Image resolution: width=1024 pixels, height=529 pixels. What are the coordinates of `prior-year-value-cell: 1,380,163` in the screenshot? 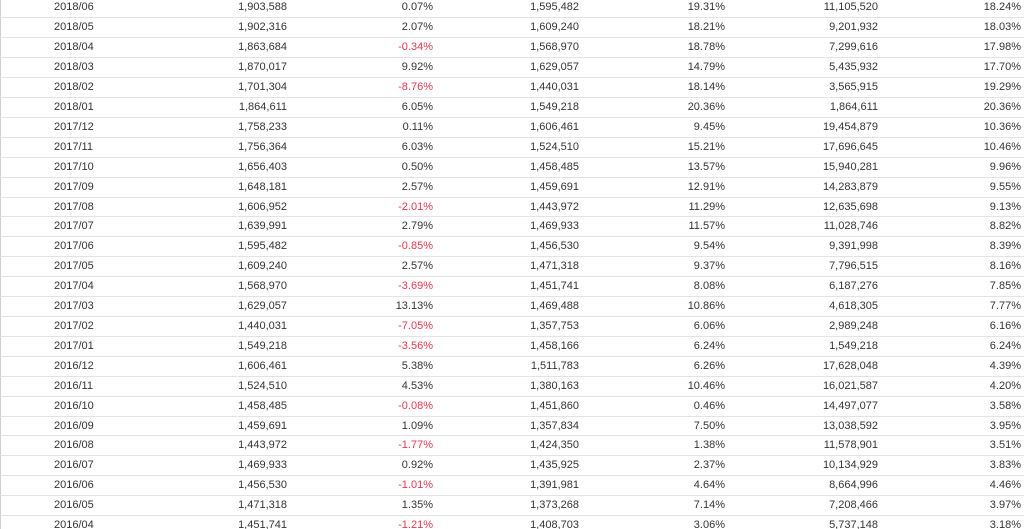 It's located at (509, 386).